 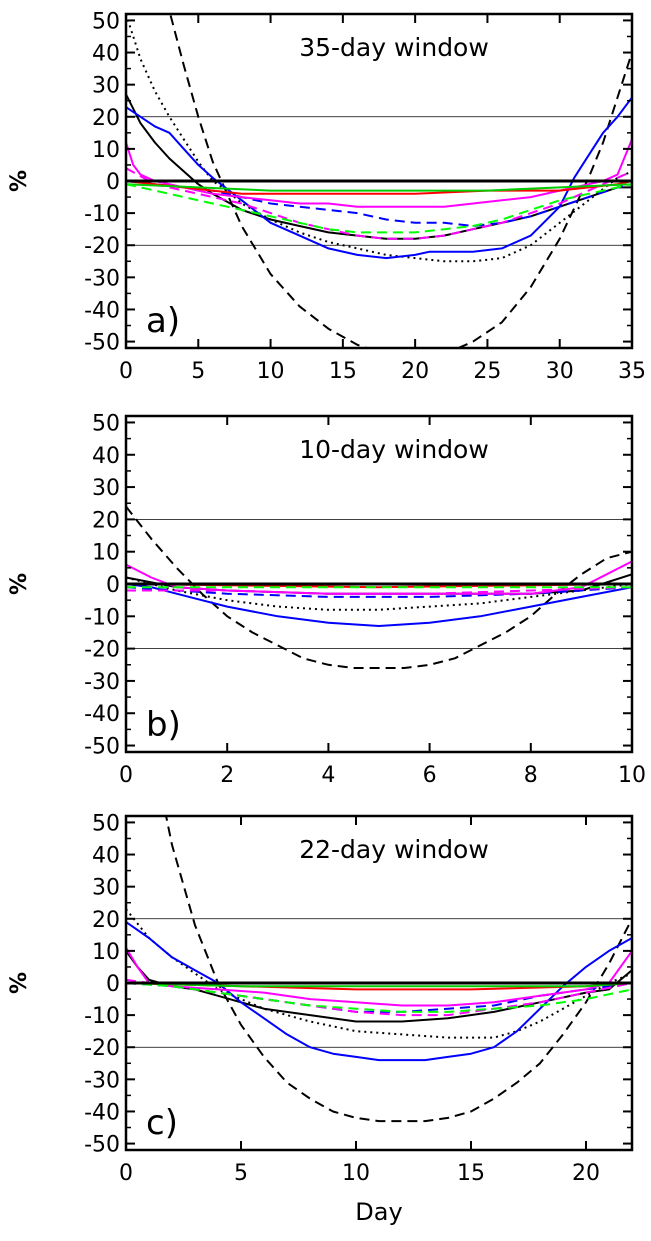 I want to click on panel-label: b), so click(x=163, y=725).